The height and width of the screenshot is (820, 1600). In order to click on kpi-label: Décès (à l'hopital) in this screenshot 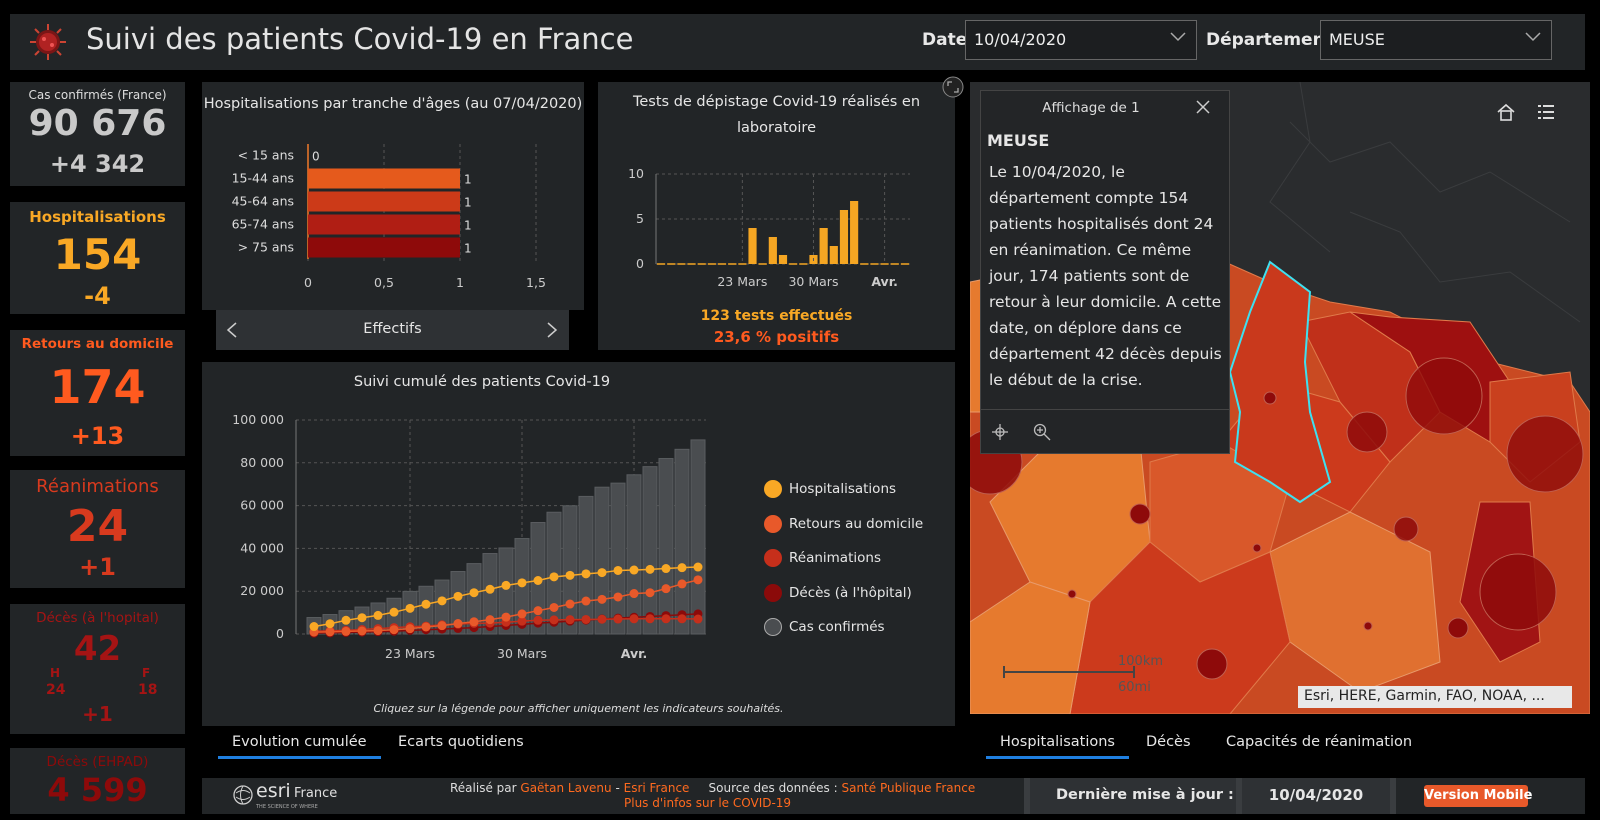, I will do `click(97, 618)`.